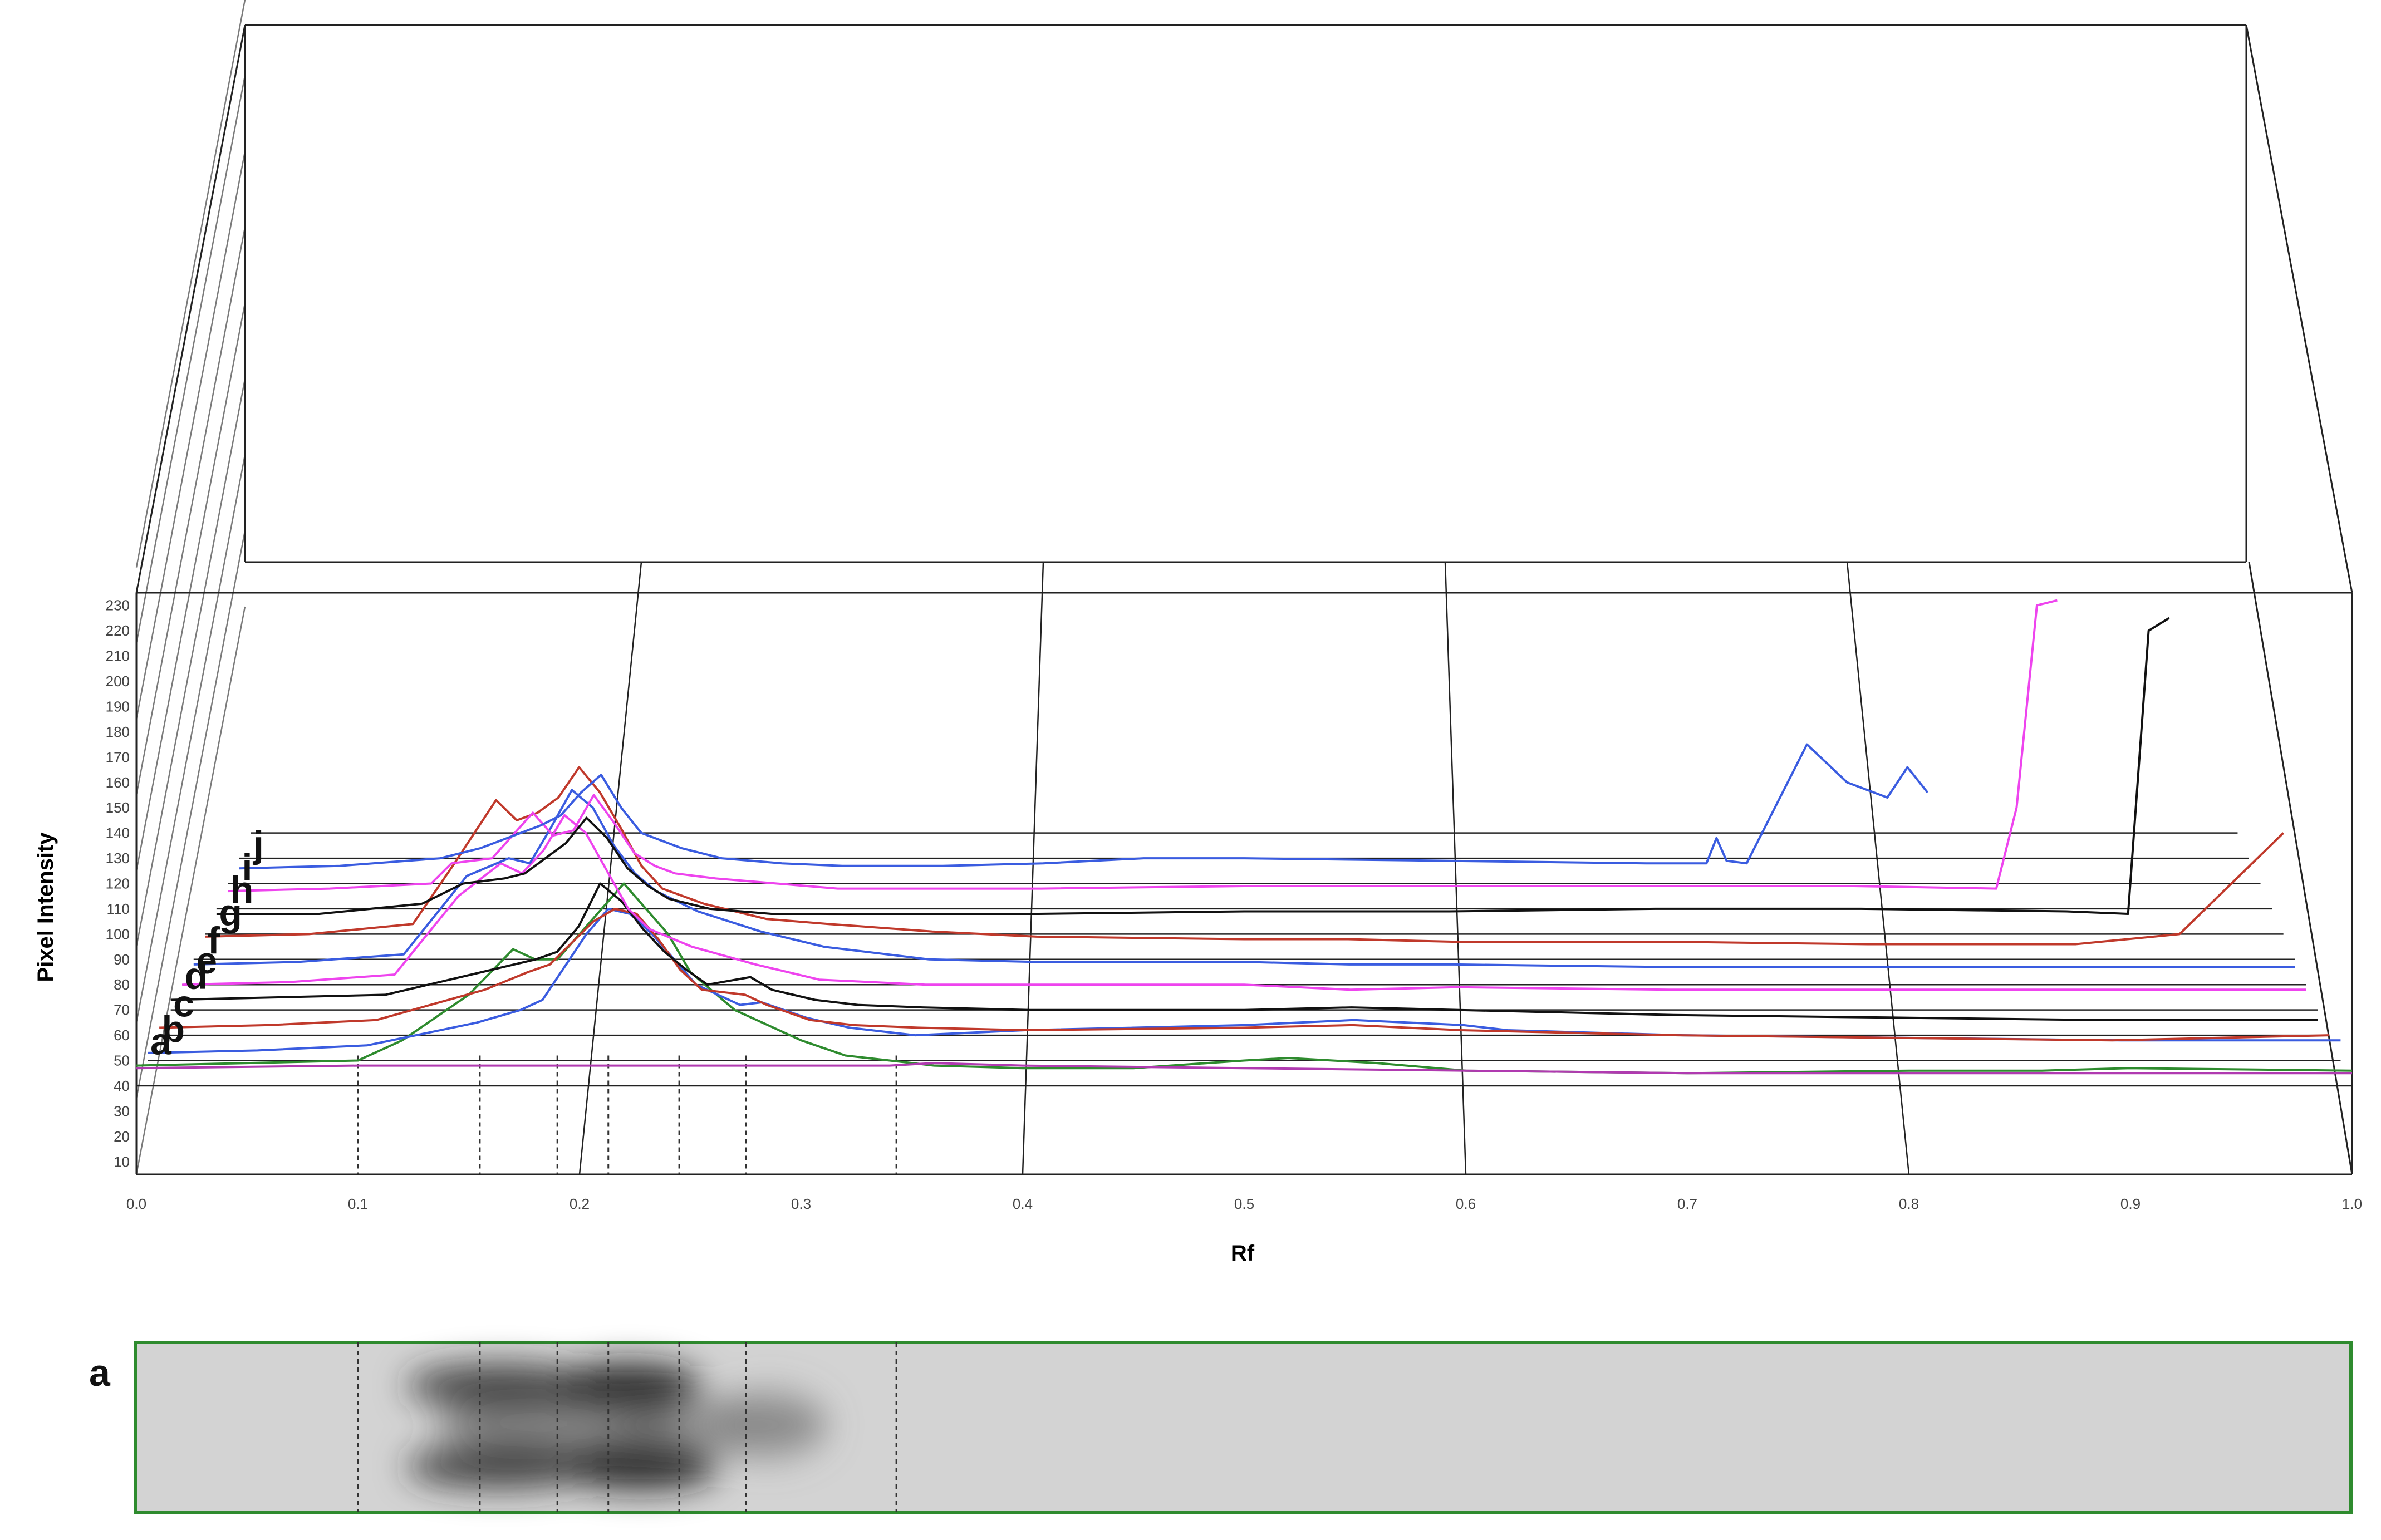 Image resolution: width=2381 pixels, height=1540 pixels. I want to click on y-tick-label: 180, so click(118, 732).